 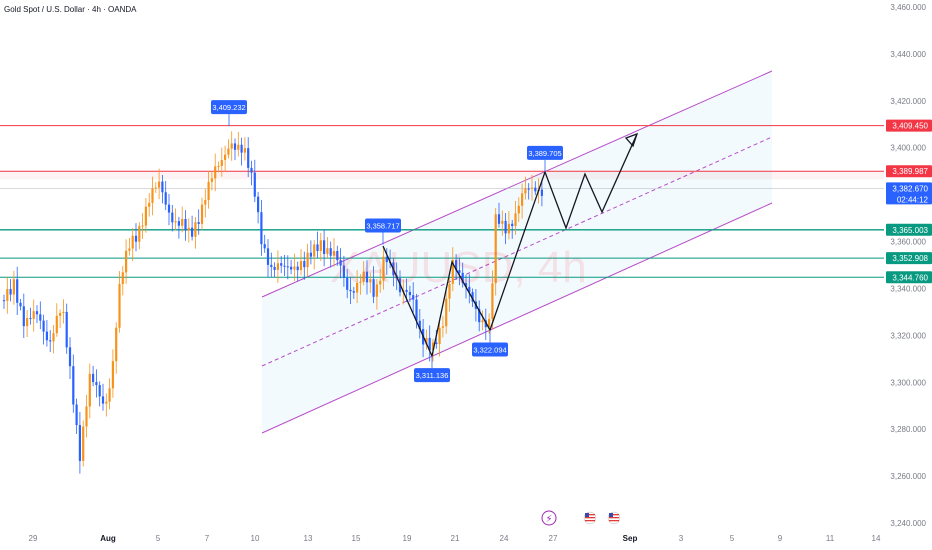 What do you see at coordinates (910, 258) in the screenshot?
I see `price-axis-label: 3,352.908` at bounding box center [910, 258].